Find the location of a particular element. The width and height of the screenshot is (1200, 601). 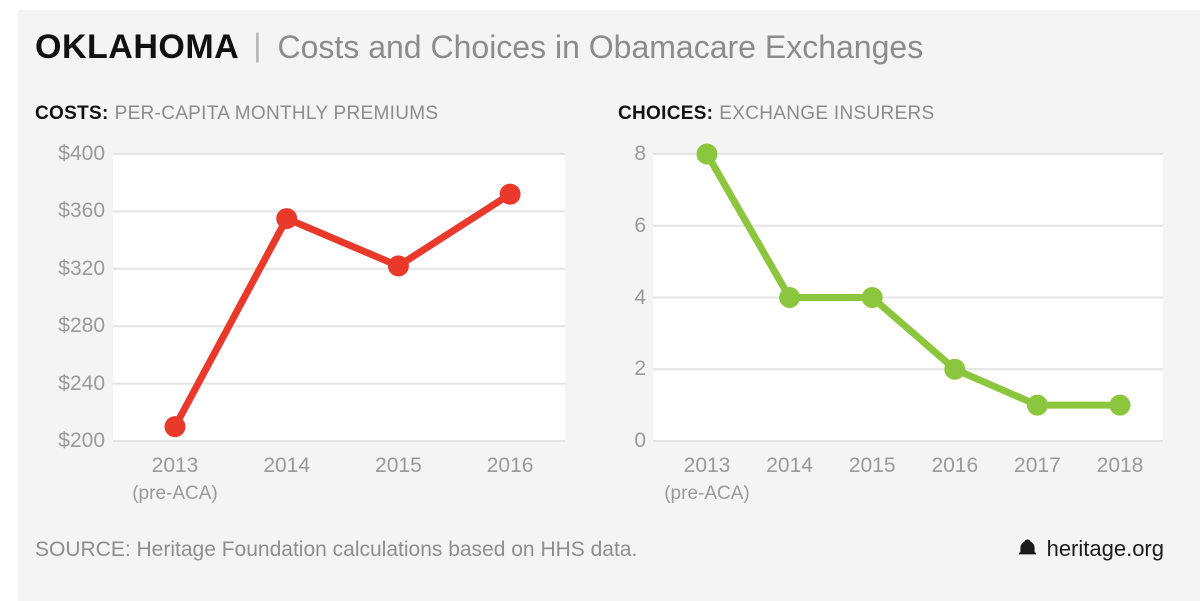

page-margin-top is located at coordinates (600, 5).